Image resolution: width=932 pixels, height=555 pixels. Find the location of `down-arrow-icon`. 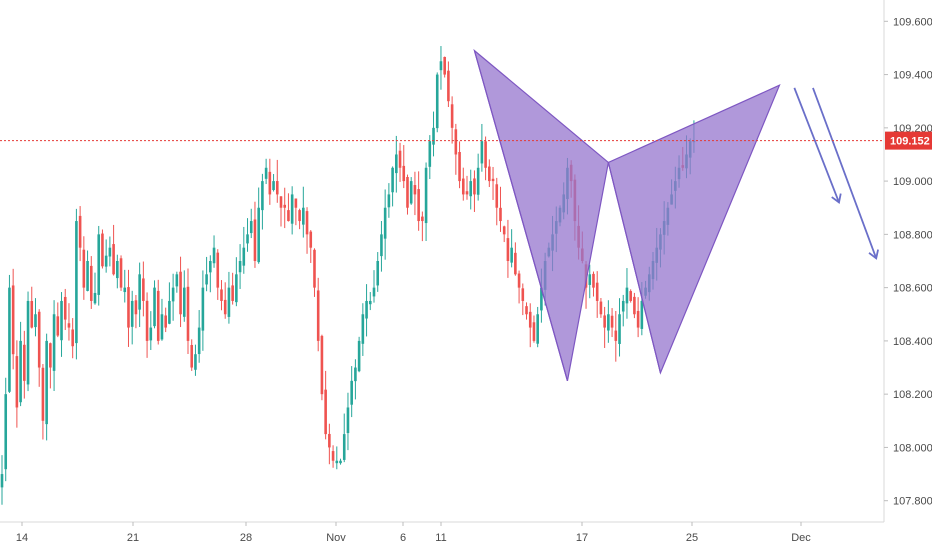

down-arrow-icon is located at coordinates (817, 145).